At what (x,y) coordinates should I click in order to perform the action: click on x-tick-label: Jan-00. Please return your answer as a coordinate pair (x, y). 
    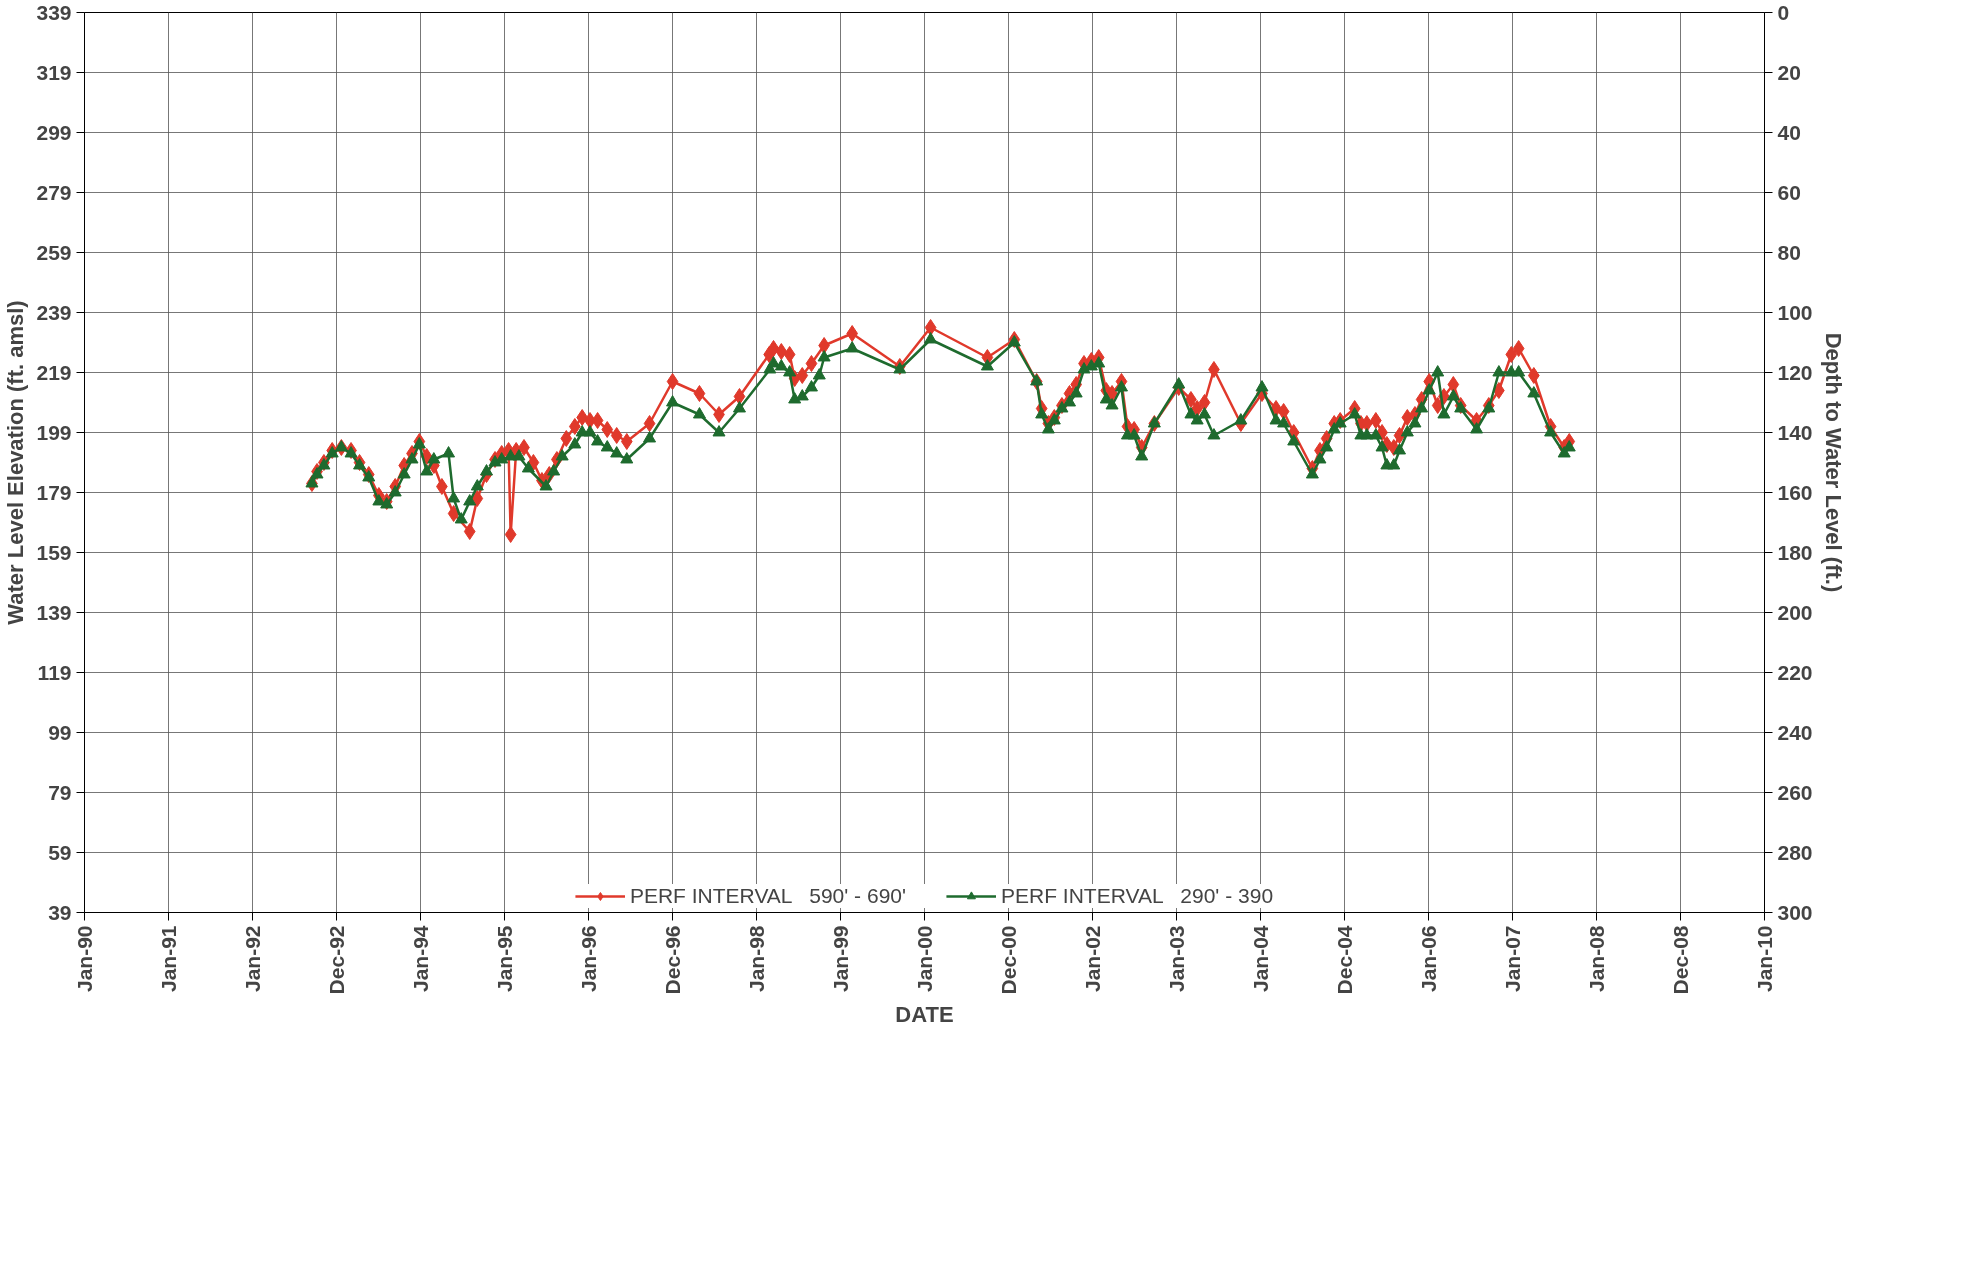
    Looking at the image, I should click on (924, 959).